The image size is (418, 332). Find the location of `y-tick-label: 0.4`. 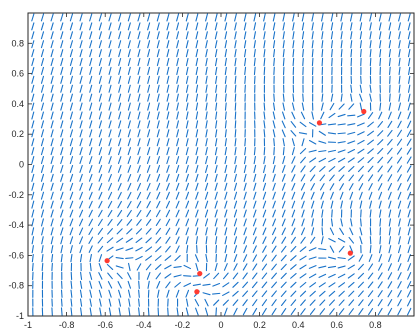

y-tick-label: 0.4 is located at coordinates (17, 104).